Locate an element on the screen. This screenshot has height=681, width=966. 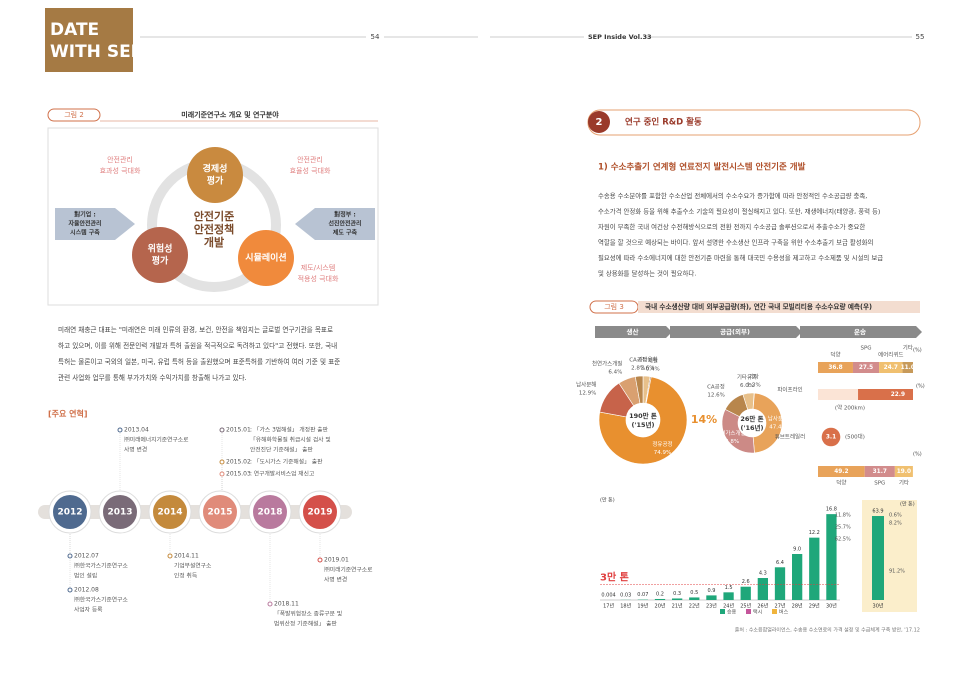
text: 기타 is located at coordinates (904, 483).